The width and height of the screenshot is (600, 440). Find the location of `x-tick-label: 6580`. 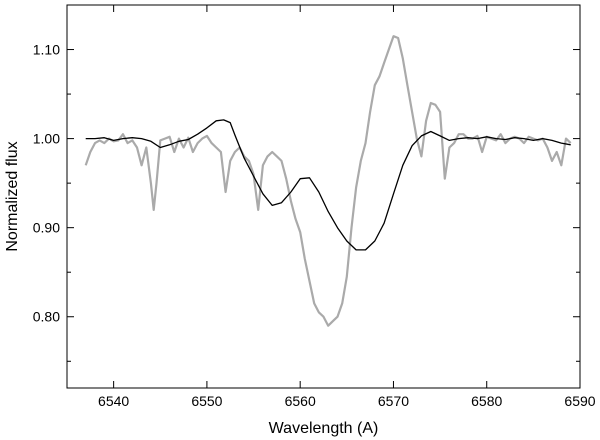

x-tick-label: 6580 is located at coordinates (486, 401).